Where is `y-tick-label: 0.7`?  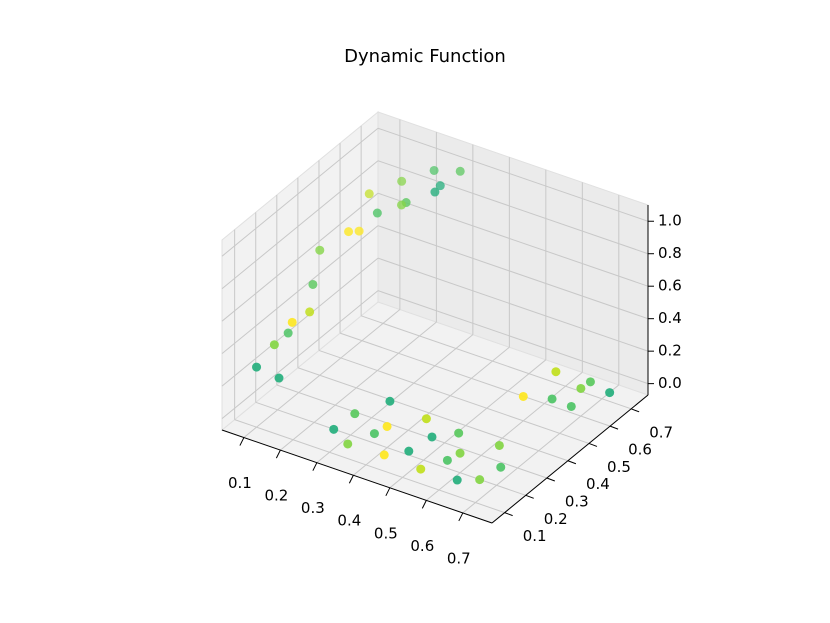
y-tick-label: 0.7 is located at coordinates (661, 432).